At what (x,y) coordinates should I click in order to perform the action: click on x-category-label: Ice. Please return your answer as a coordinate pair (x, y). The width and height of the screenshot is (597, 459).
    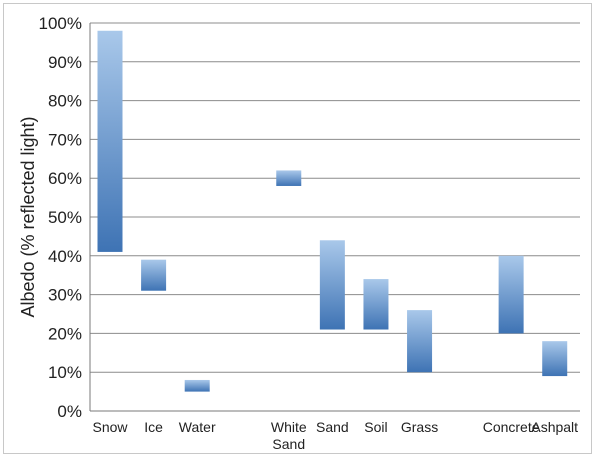
    Looking at the image, I should click on (153, 427).